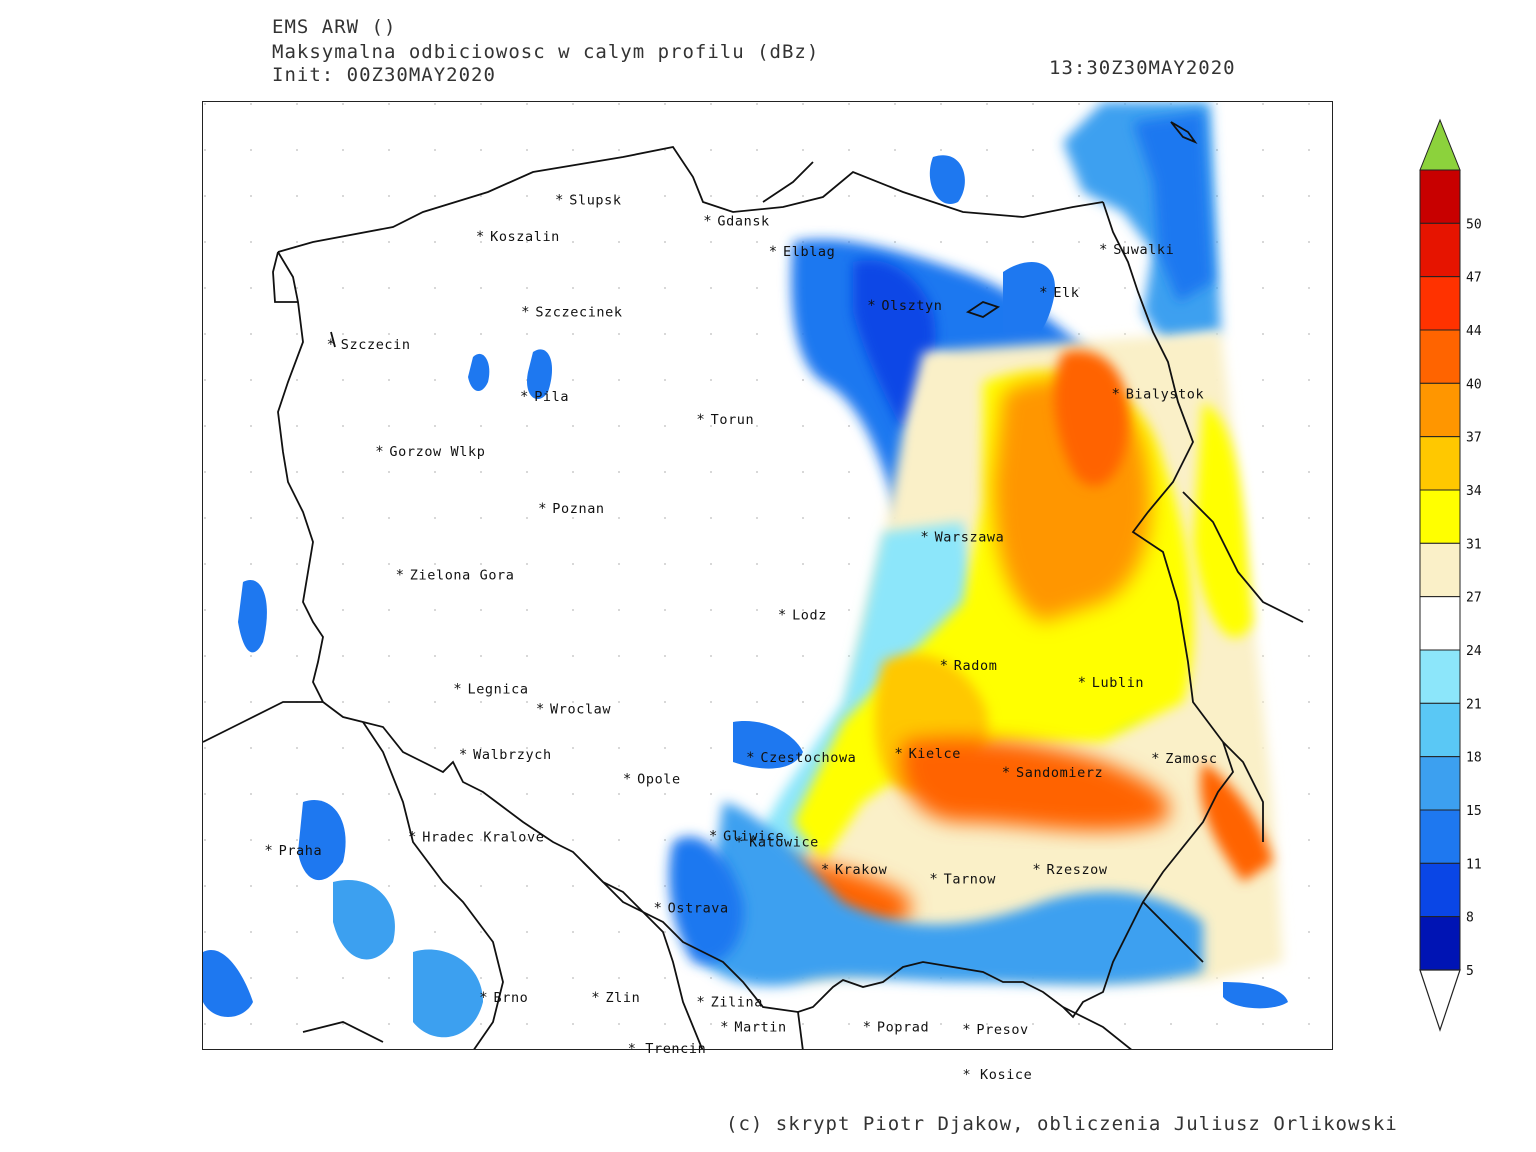 This screenshot has height=1152, width=1536. What do you see at coordinates (1474, 384) in the screenshot?
I see `legend-level-label: 40` at bounding box center [1474, 384].